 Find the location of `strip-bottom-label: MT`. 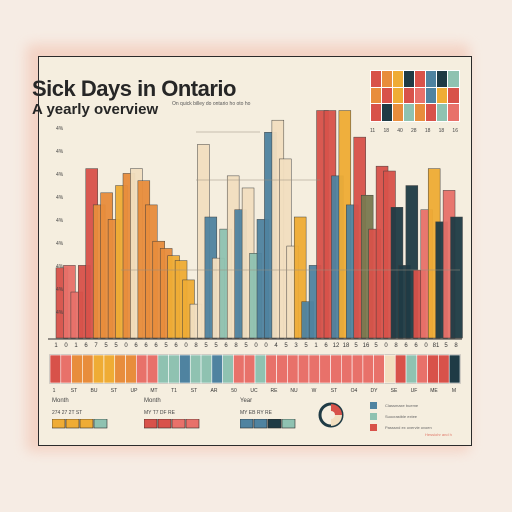

strip-bottom-label: MT is located at coordinates (153, 391).